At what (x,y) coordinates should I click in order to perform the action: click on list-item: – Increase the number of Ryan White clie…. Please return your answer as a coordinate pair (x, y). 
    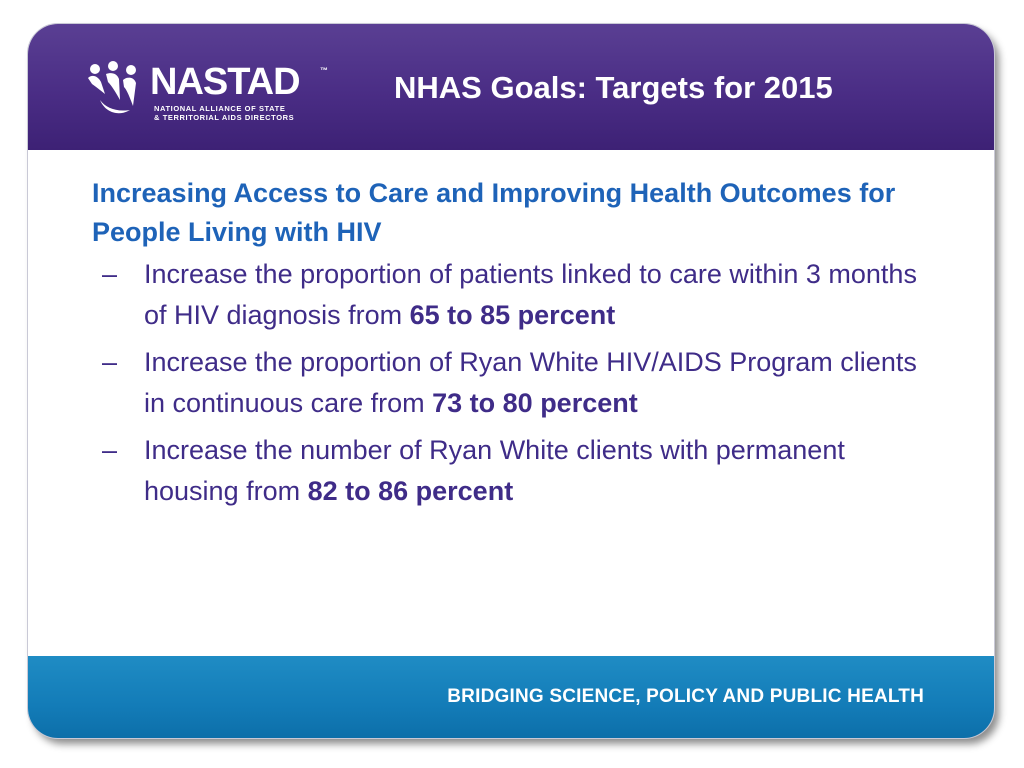
    Looking at the image, I should click on (517, 471).